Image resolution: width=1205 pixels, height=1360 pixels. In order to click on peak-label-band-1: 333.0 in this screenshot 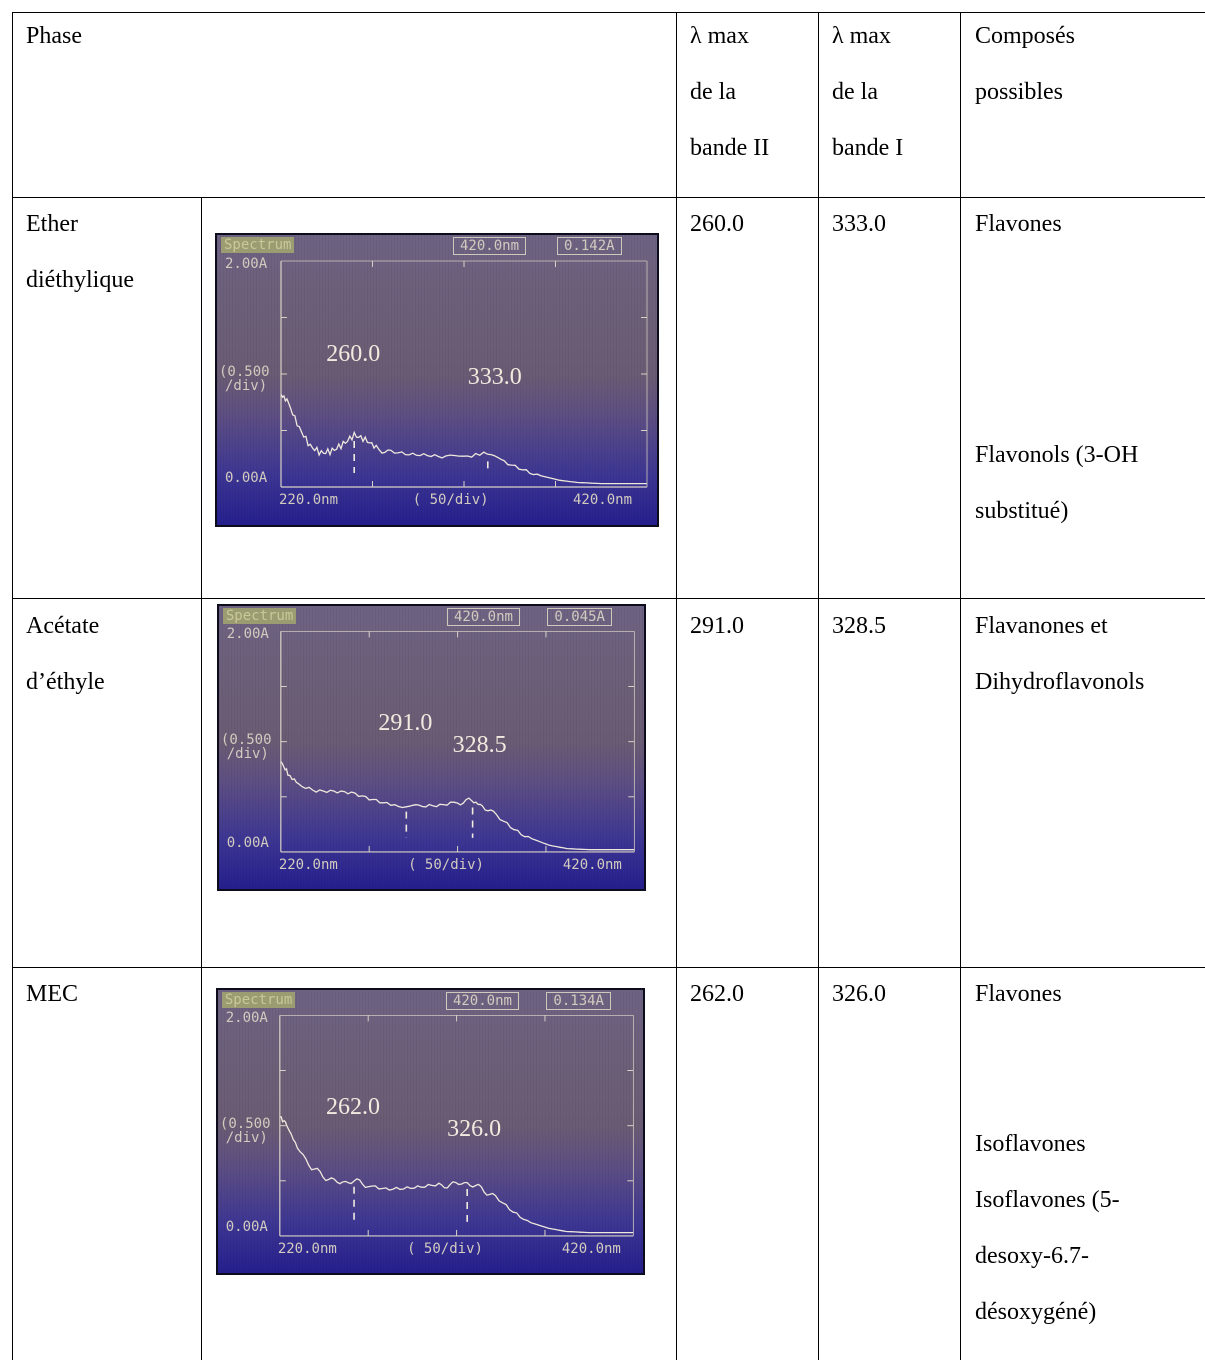, I will do `click(494, 376)`.